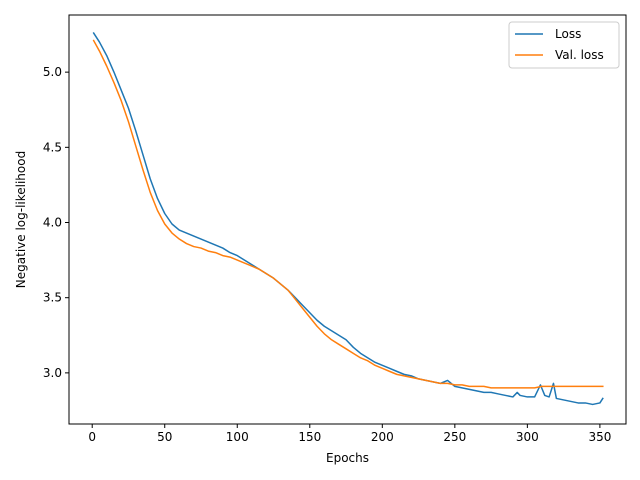 This screenshot has height=480, width=640. I want to click on x-tick-label: 50, so click(164, 437).